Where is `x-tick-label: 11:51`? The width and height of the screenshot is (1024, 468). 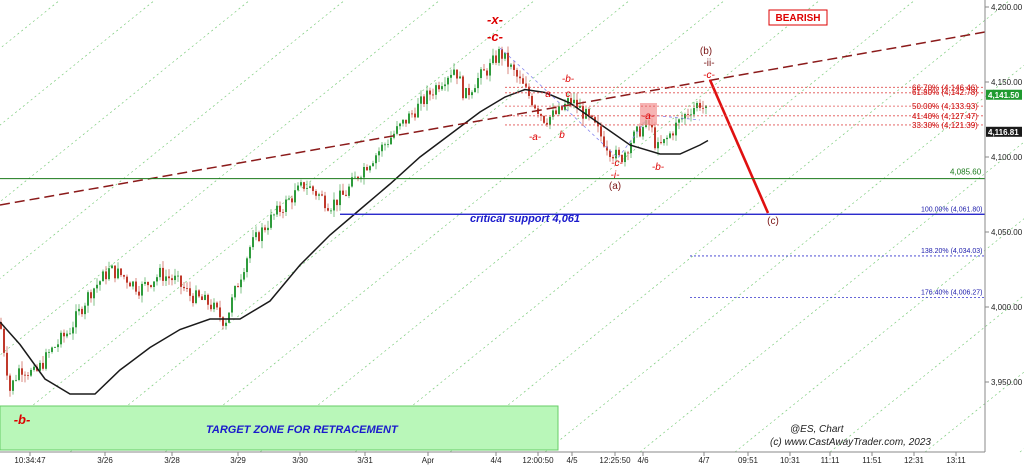
x-tick-label: 11:51 is located at coordinates (872, 460).